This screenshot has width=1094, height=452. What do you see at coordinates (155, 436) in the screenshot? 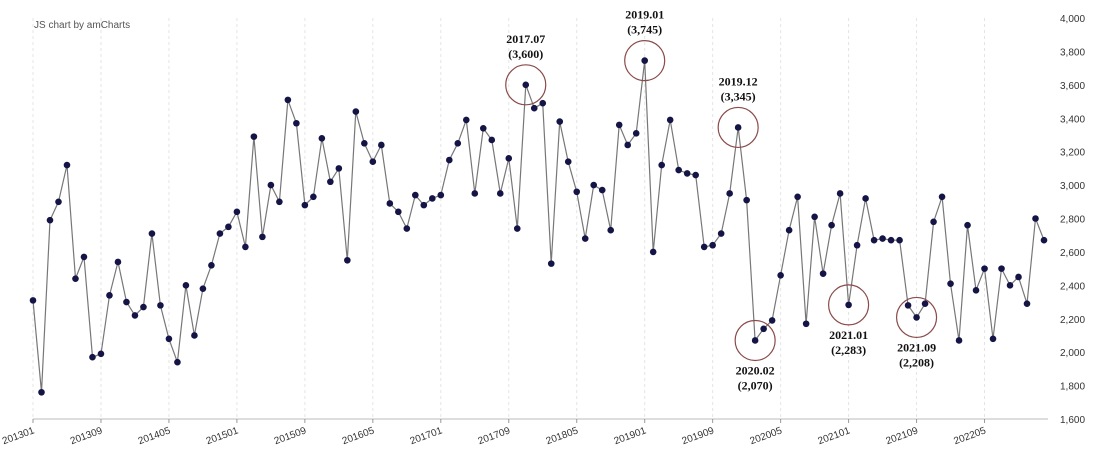
I see `x-tick-label-201405: 201405` at bounding box center [155, 436].